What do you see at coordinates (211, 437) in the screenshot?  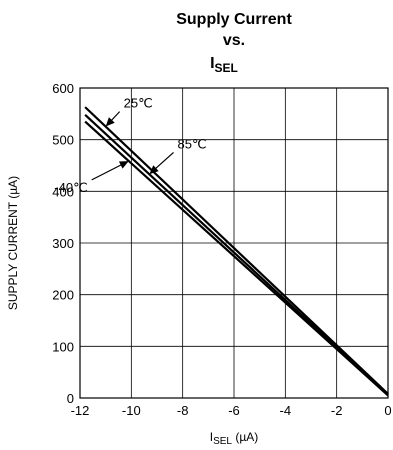 I see `x-axis-label-symbol: I` at bounding box center [211, 437].